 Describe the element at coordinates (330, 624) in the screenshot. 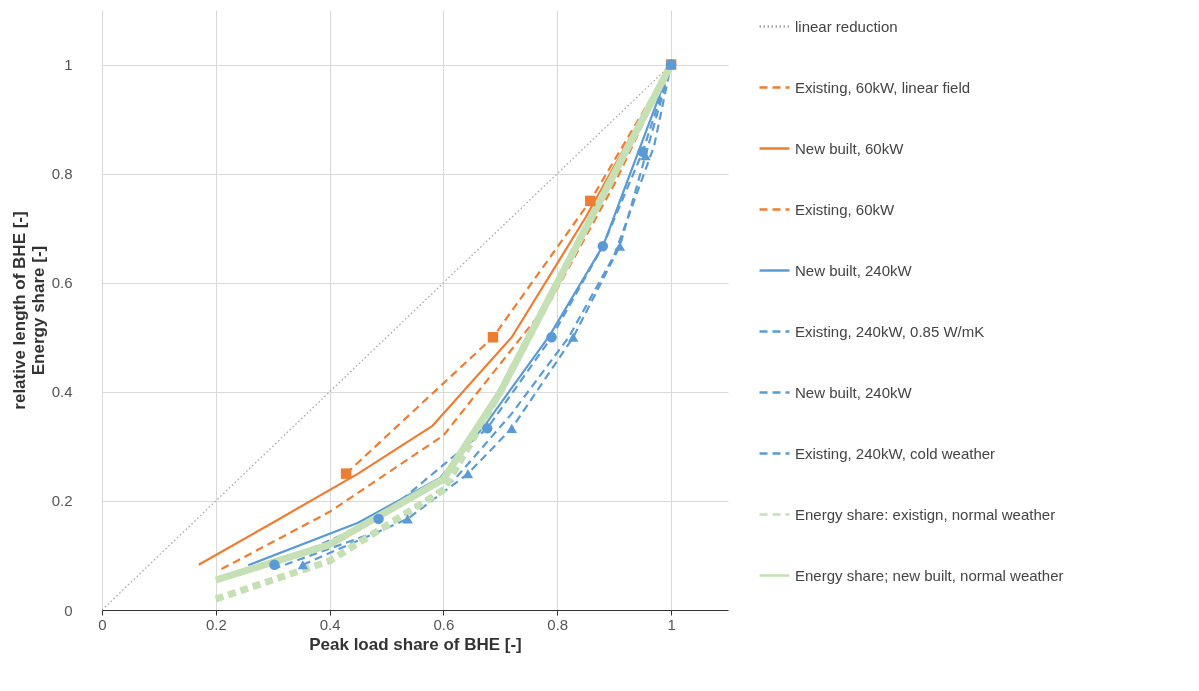

I see `x-tick-label: 0.4` at that location.